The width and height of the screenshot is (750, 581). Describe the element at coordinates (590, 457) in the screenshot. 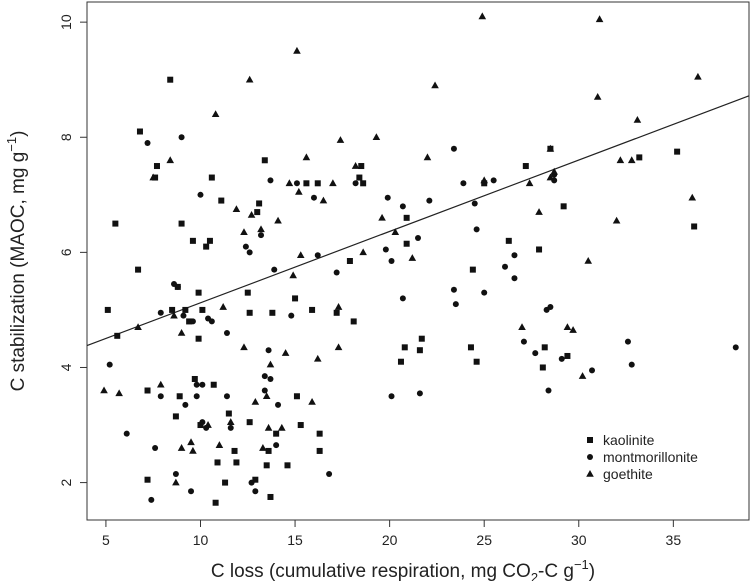

I see `legend-marker-montmorillonite` at that location.